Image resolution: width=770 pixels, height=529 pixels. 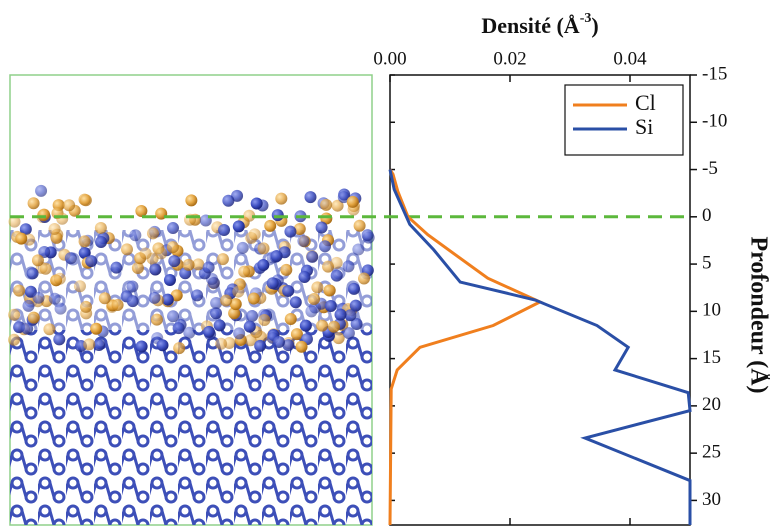 What do you see at coordinates (466, 347) in the screenshot?
I see `density-line` at bounding box center [466, 347].